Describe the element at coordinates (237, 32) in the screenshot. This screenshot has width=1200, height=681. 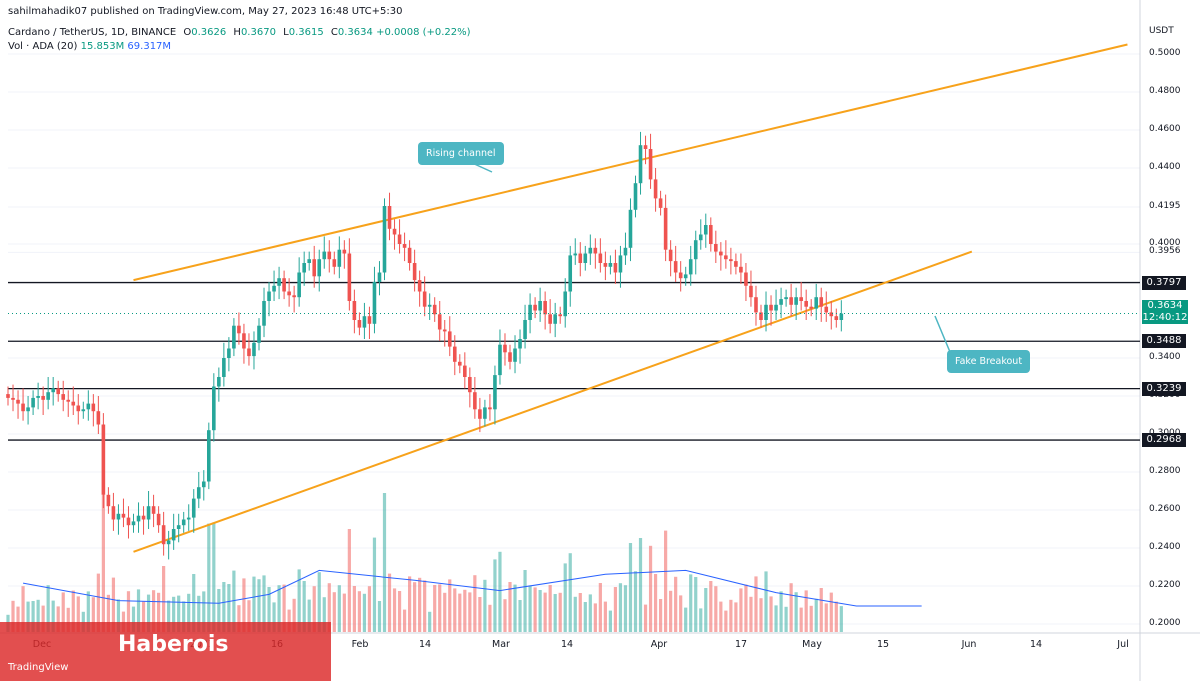
I see `high-label: H` at that location.